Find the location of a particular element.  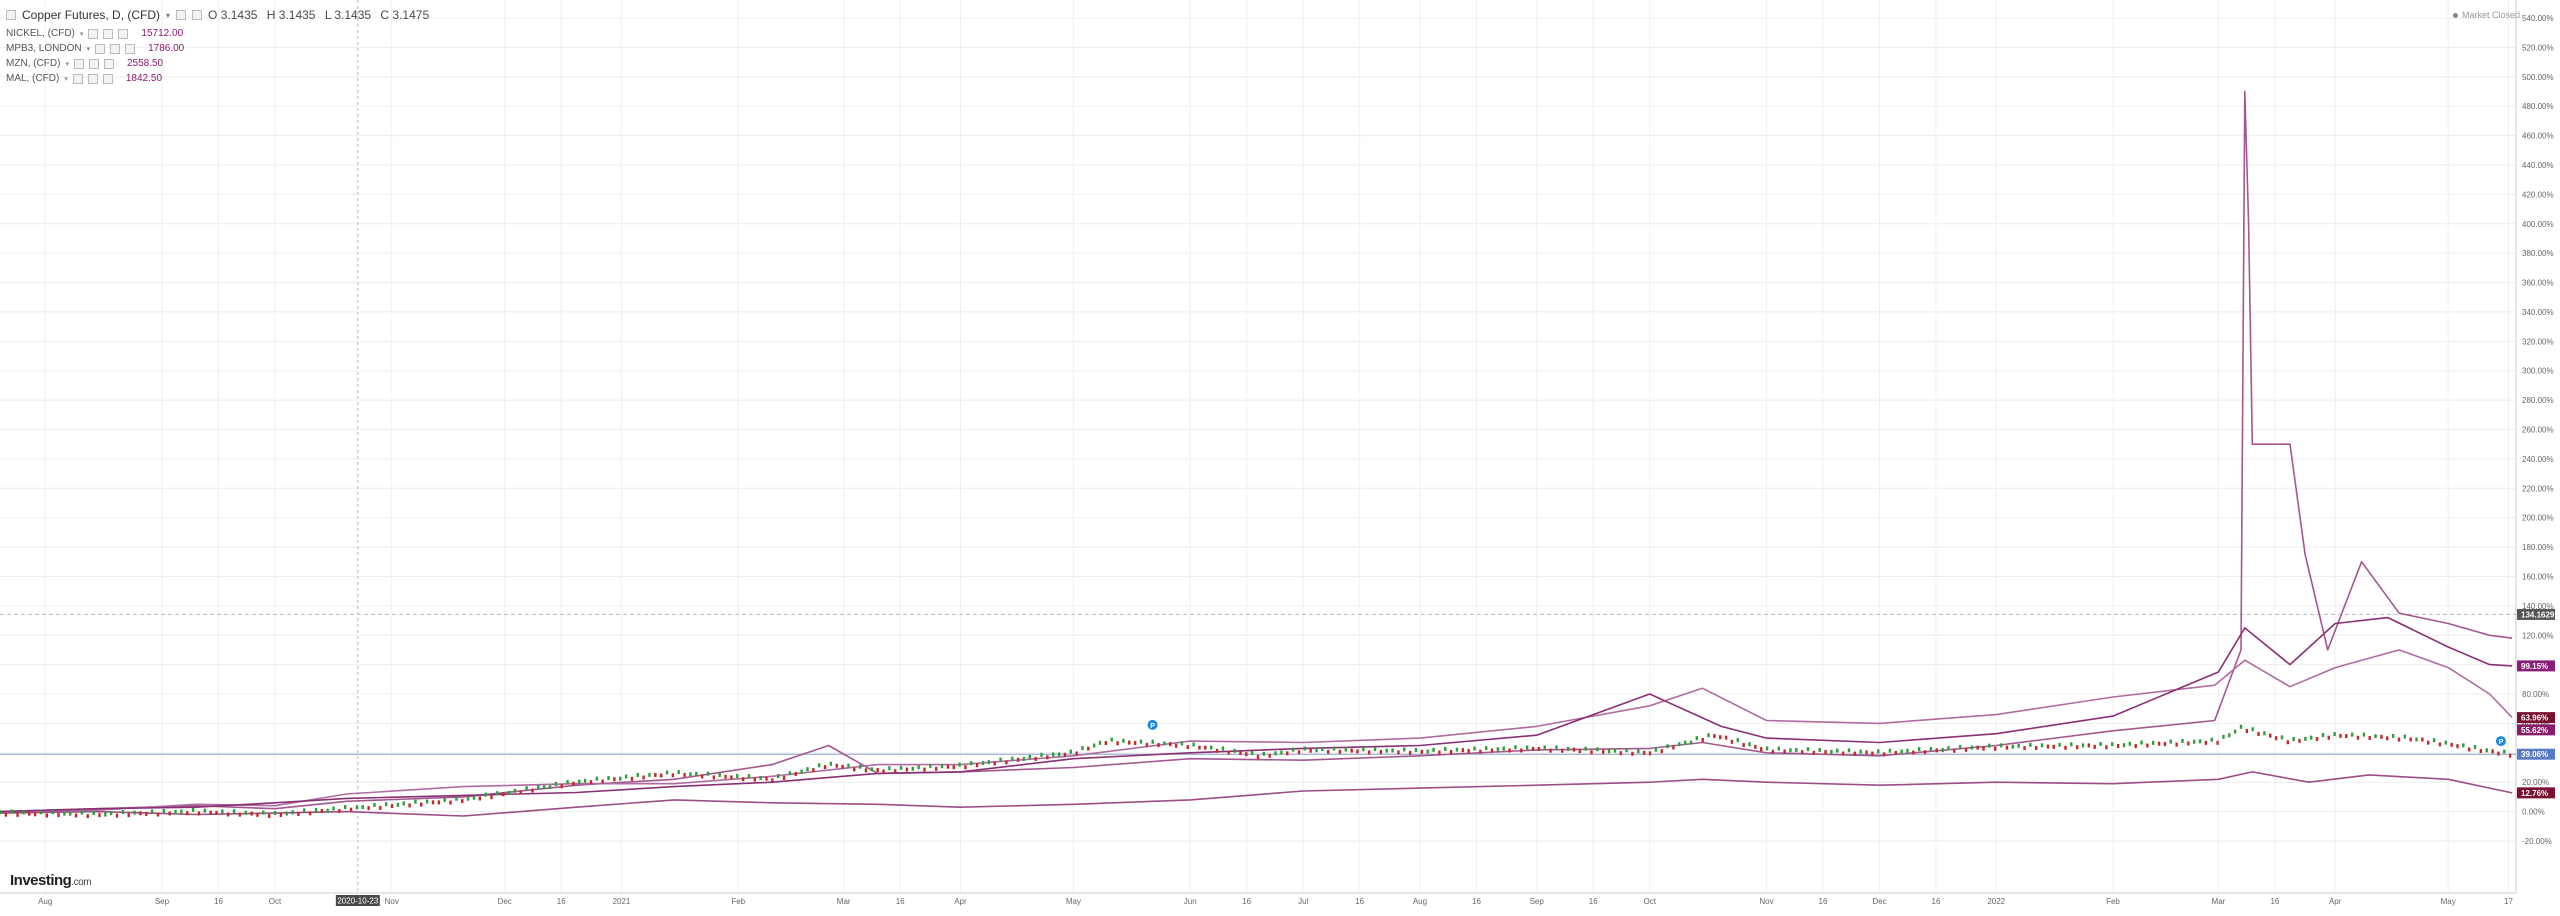

overlay-row: MZN, (CFD) ▾ 2558.50 is located at coordinates (220, 63).